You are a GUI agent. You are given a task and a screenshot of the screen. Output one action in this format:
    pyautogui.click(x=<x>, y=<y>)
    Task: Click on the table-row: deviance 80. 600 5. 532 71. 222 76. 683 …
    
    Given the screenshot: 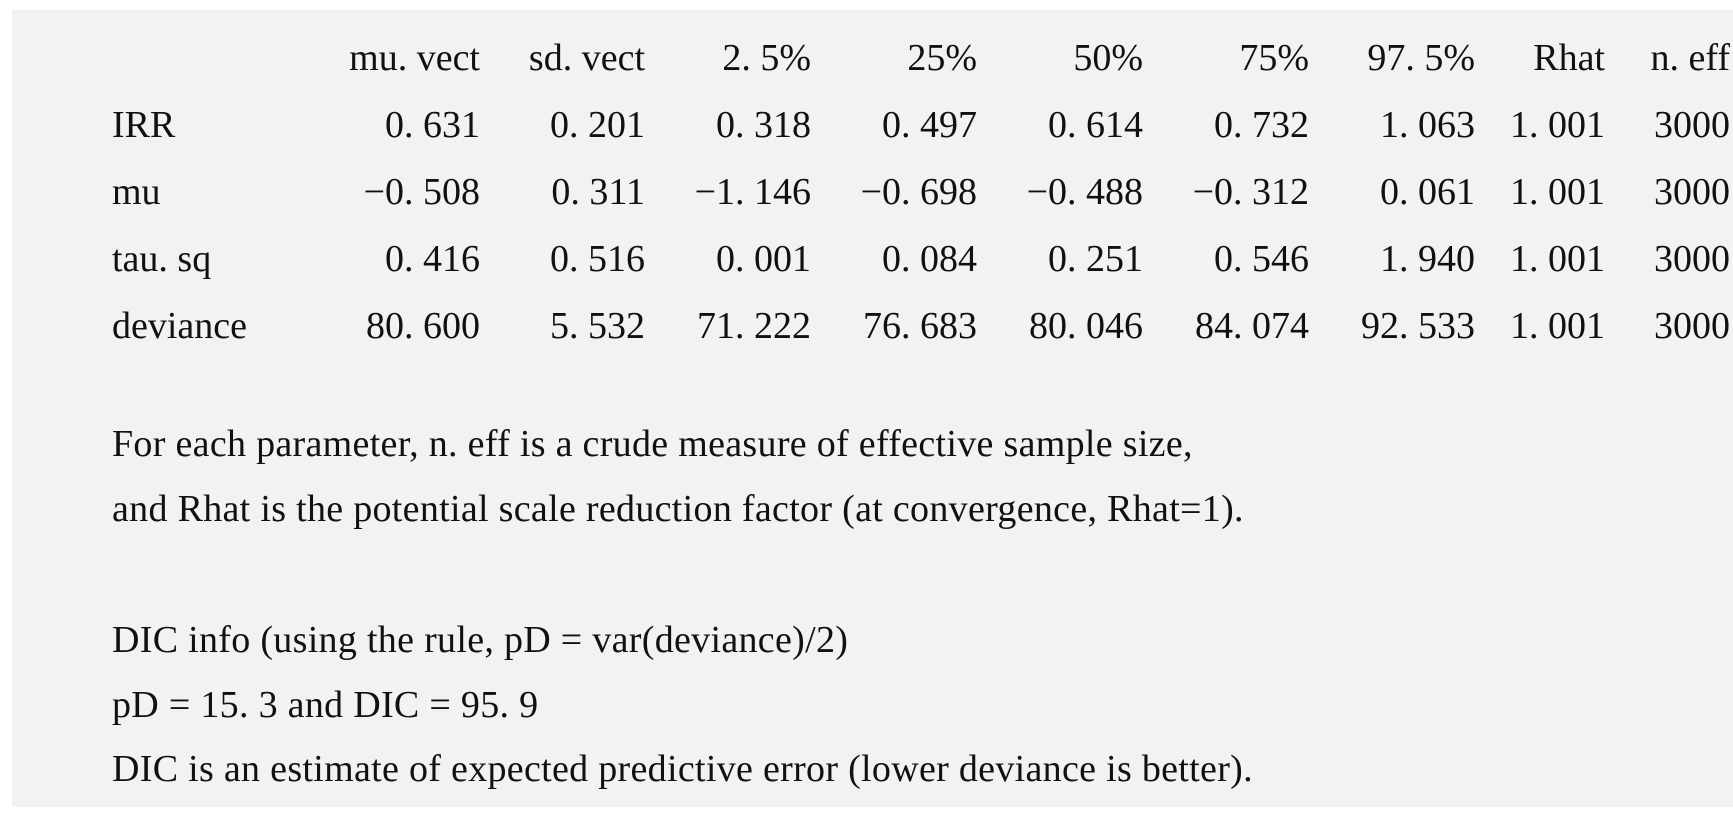 What is the action you would take?
    pyautogui.click(x=871, y=325)
    